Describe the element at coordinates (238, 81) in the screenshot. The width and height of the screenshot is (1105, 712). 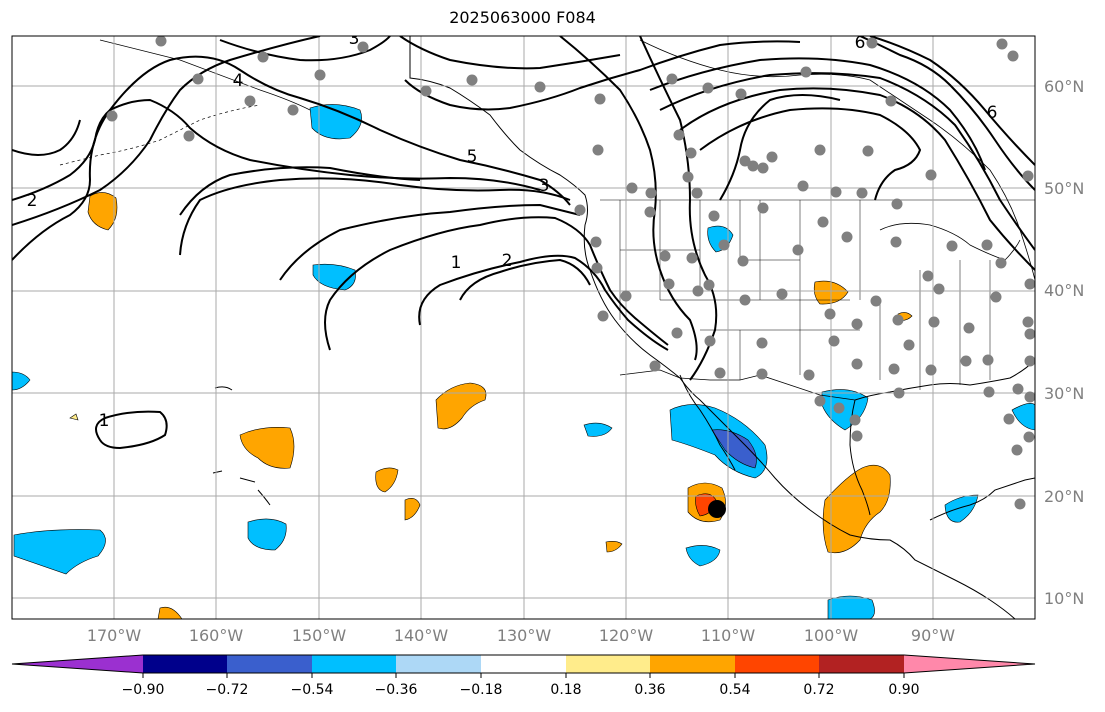
I see `contour-label: 4` at that location.